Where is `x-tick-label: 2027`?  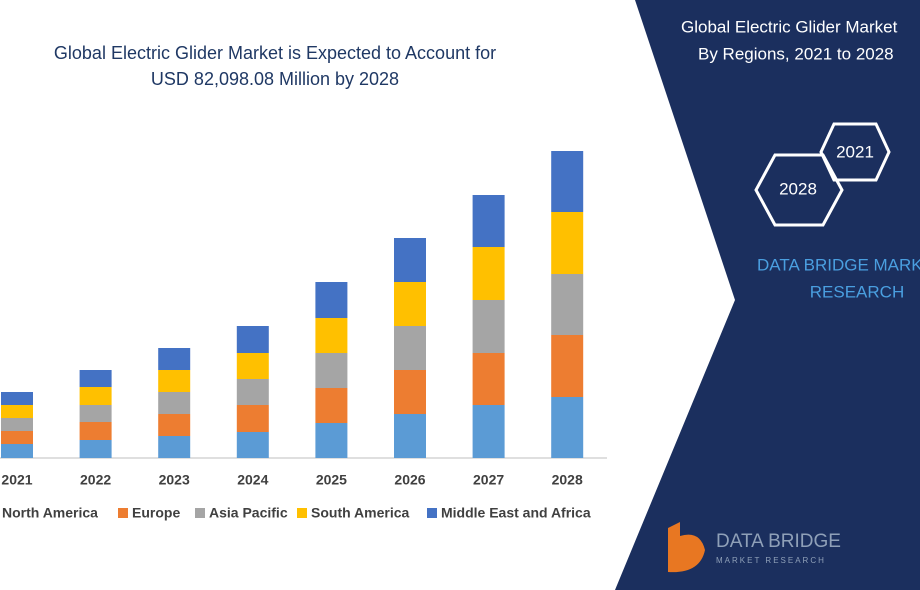 x-tick-label: 2027 is located at coordinates (488, 480).